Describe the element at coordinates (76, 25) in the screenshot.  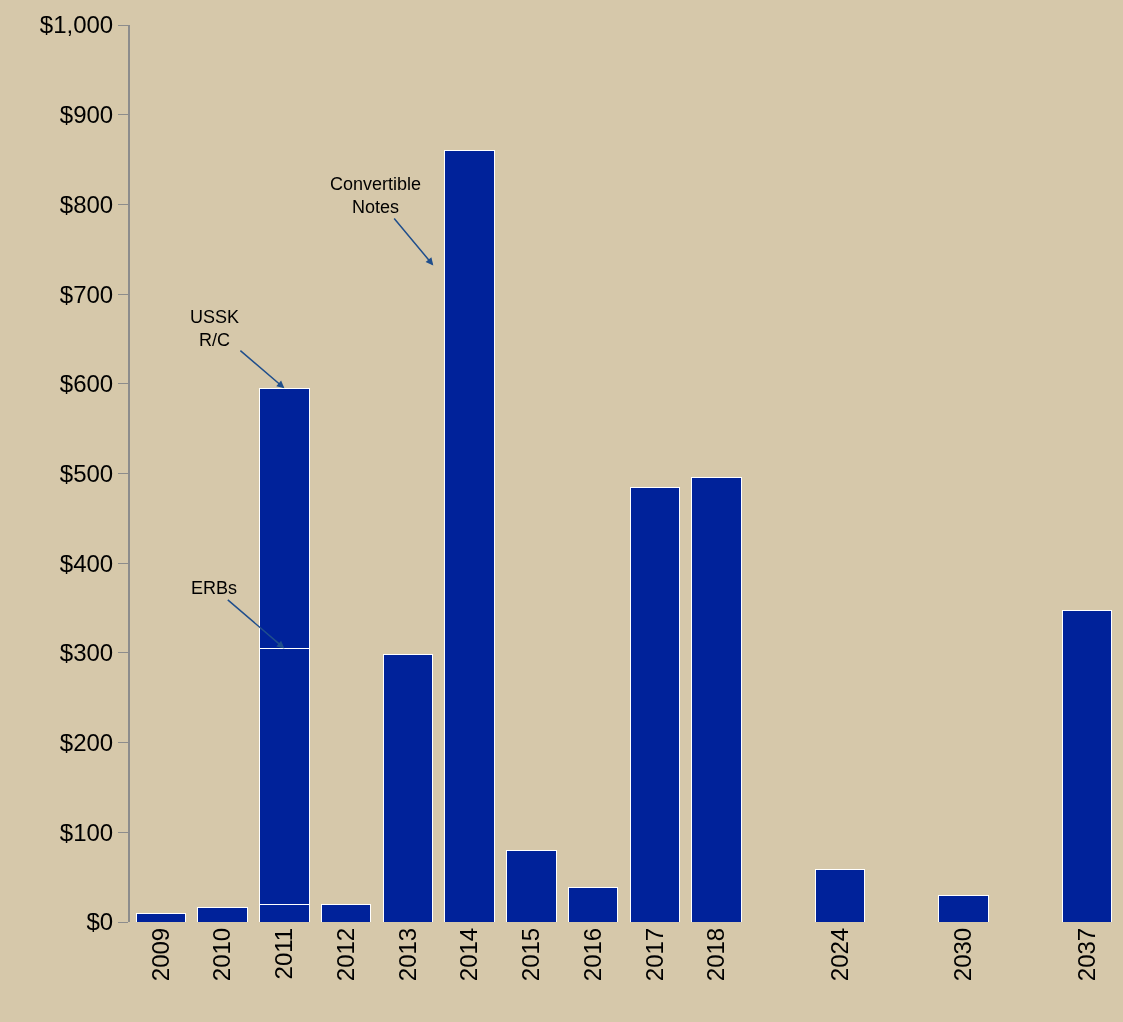
I see `y-tick-label: $1,000` at that location.